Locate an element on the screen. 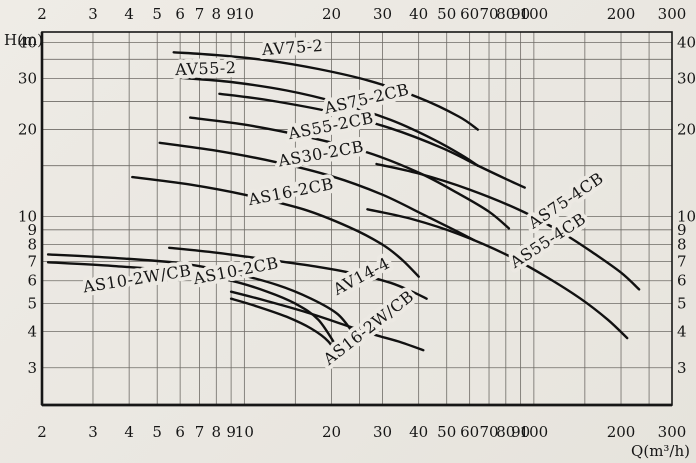 Image resolution: width=696 pixels, height=463 pixels. x-tick-label-top: 80 is located at coordinates (505, 14).